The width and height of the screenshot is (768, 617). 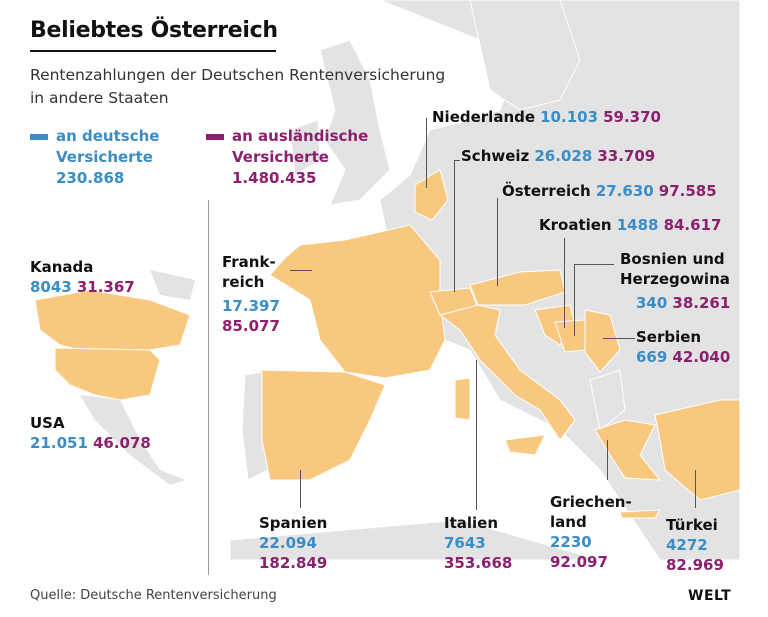 I want to click on value-foreign: 353.668, so click(x=478, y=563).